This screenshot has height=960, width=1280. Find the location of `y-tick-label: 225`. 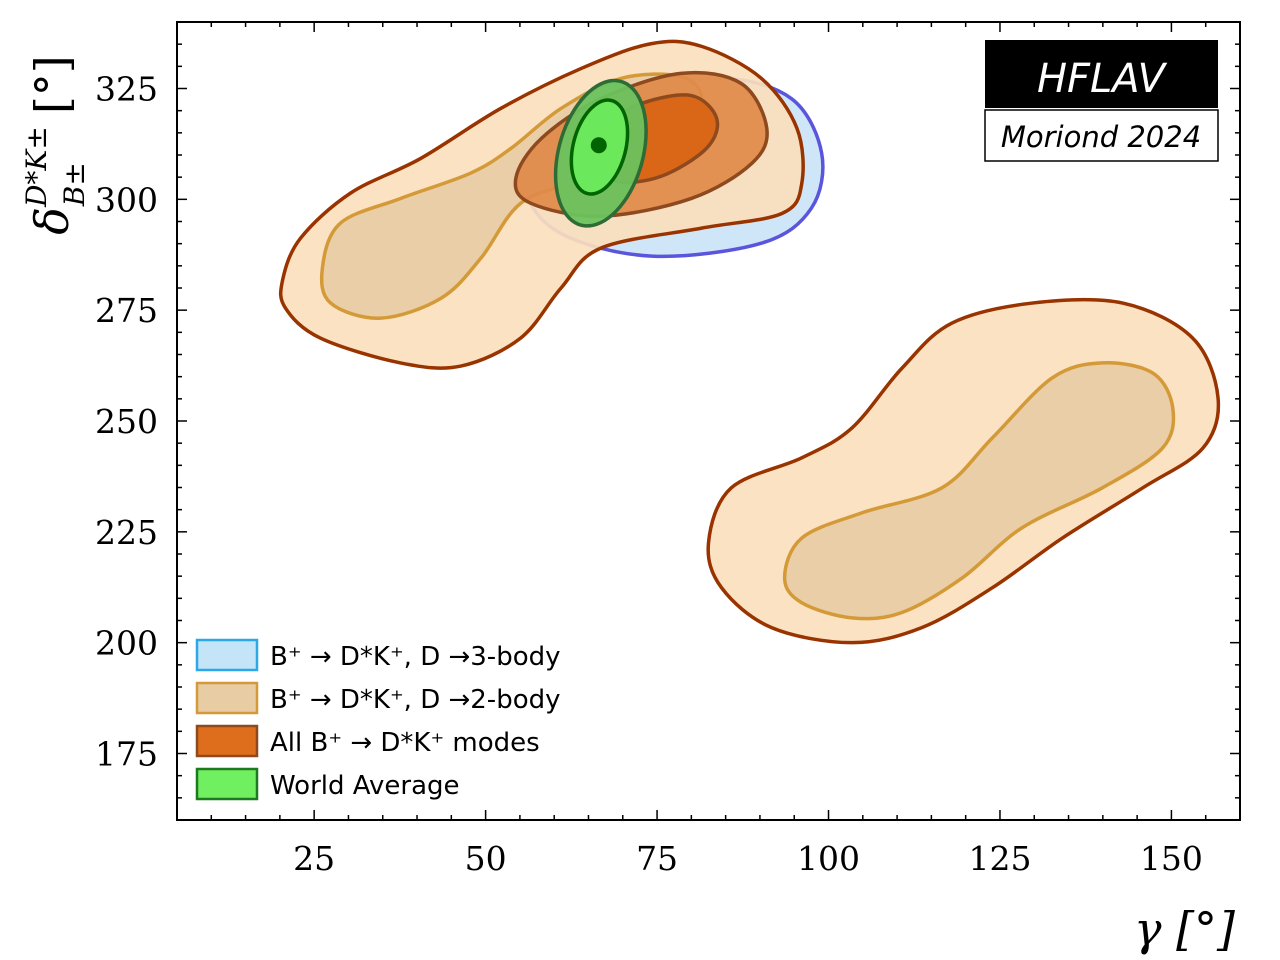

y-tick-label: 225 is located at coordinates (126, 532).